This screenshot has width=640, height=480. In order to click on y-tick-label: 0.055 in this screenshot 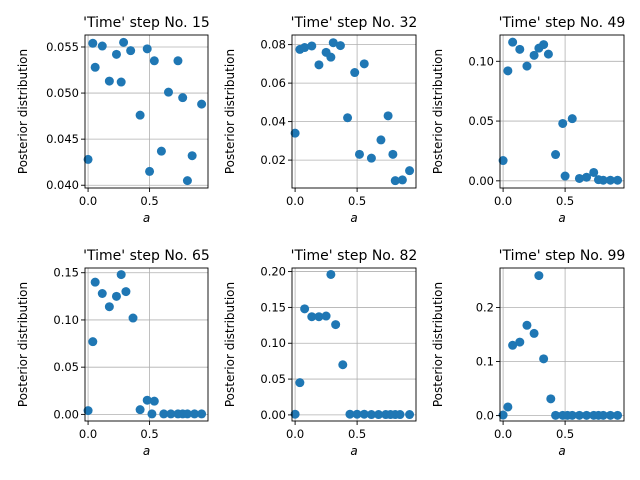, I will do `click(62, 47)`.